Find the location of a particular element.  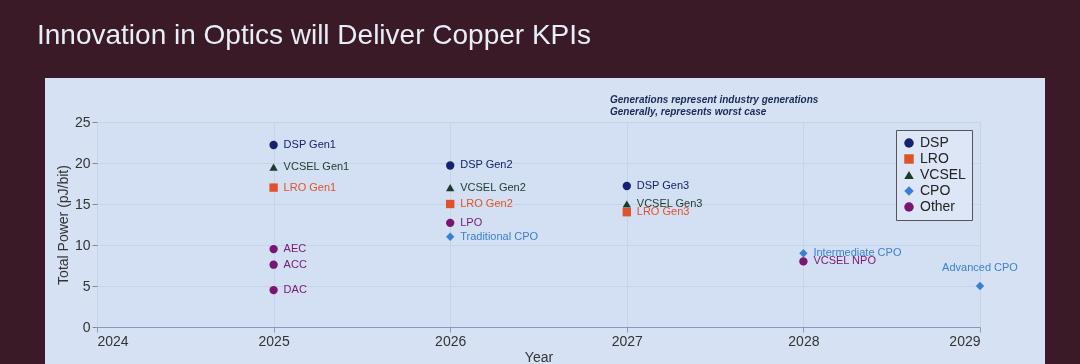

y-tick-label: 0 is located at coordinates (86, 326).